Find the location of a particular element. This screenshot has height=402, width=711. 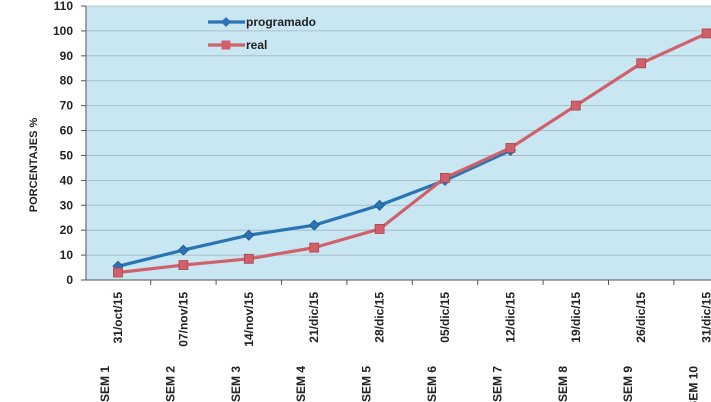

x-tick-week: SEM 7 is located at coordinates (497, 384).